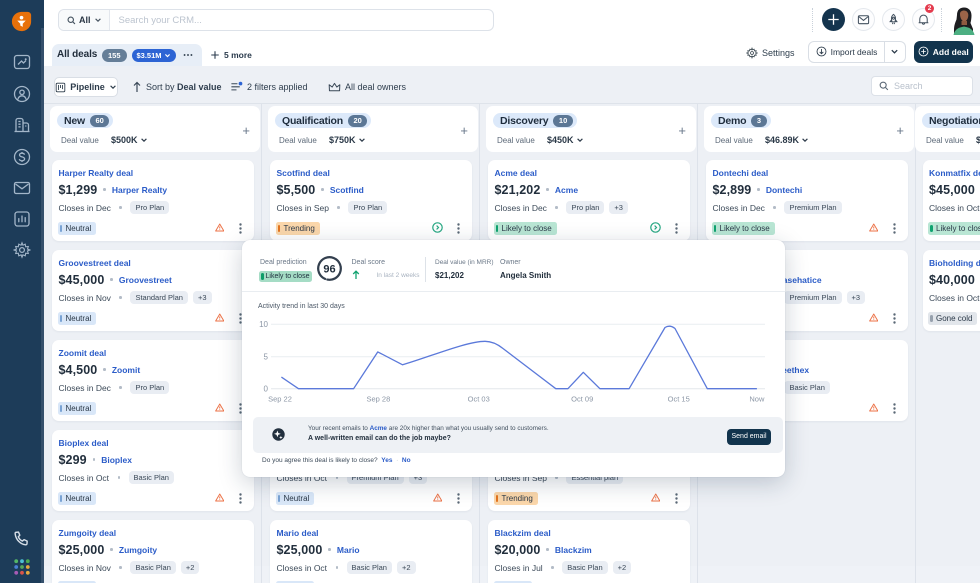 Image resolution: width=980 pixels, height=583 pixels. Describe the element at coordinates (266, 357) in the screenshot. I see `svg-text: 5` at that location.